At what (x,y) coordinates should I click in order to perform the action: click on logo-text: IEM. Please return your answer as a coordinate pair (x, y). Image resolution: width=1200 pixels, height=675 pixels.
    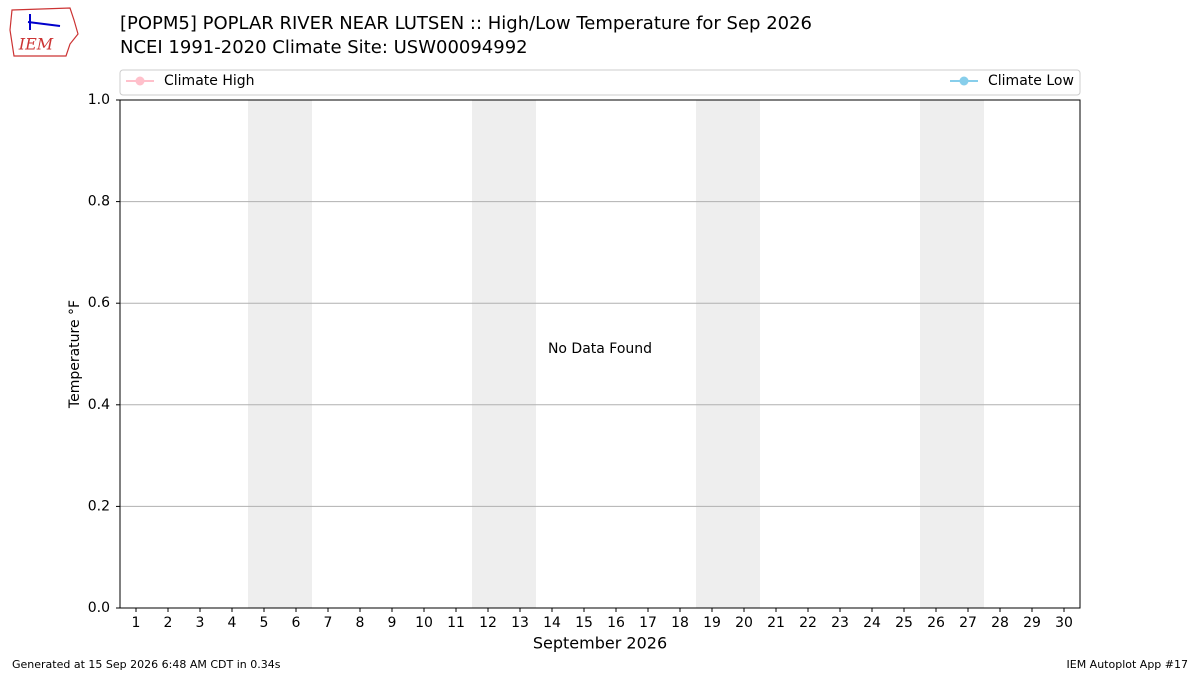
    Looking at the image, I should click on (36, 44).